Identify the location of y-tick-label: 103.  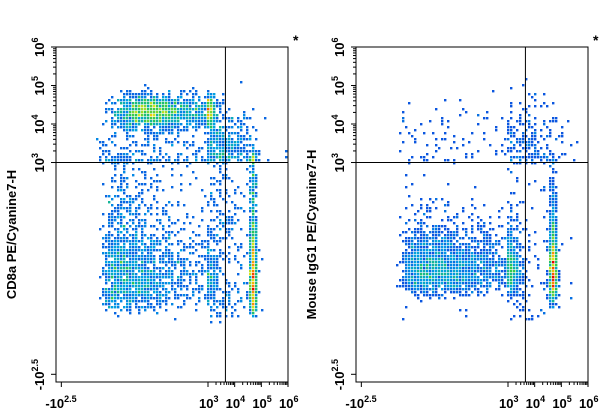
(338, 162).